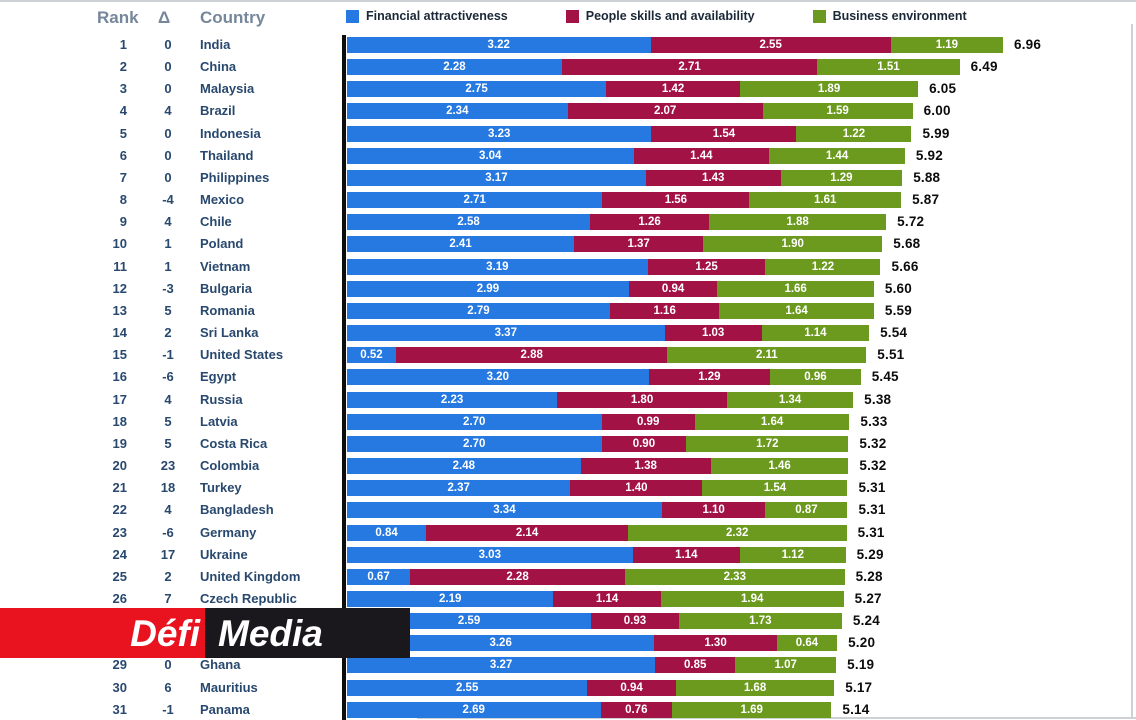  I want to click on defi-media-watermark: Défi Media, so click(205, 633).